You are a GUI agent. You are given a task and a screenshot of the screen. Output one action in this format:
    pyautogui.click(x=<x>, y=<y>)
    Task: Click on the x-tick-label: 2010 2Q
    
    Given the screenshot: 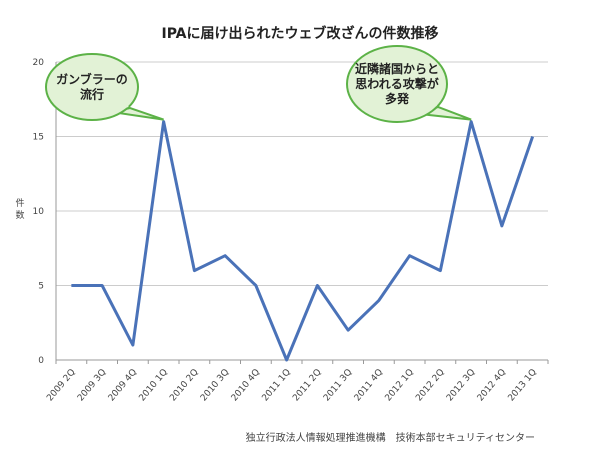 What is the action you would take?
    pyautogui.click(x=184, y=386)
    